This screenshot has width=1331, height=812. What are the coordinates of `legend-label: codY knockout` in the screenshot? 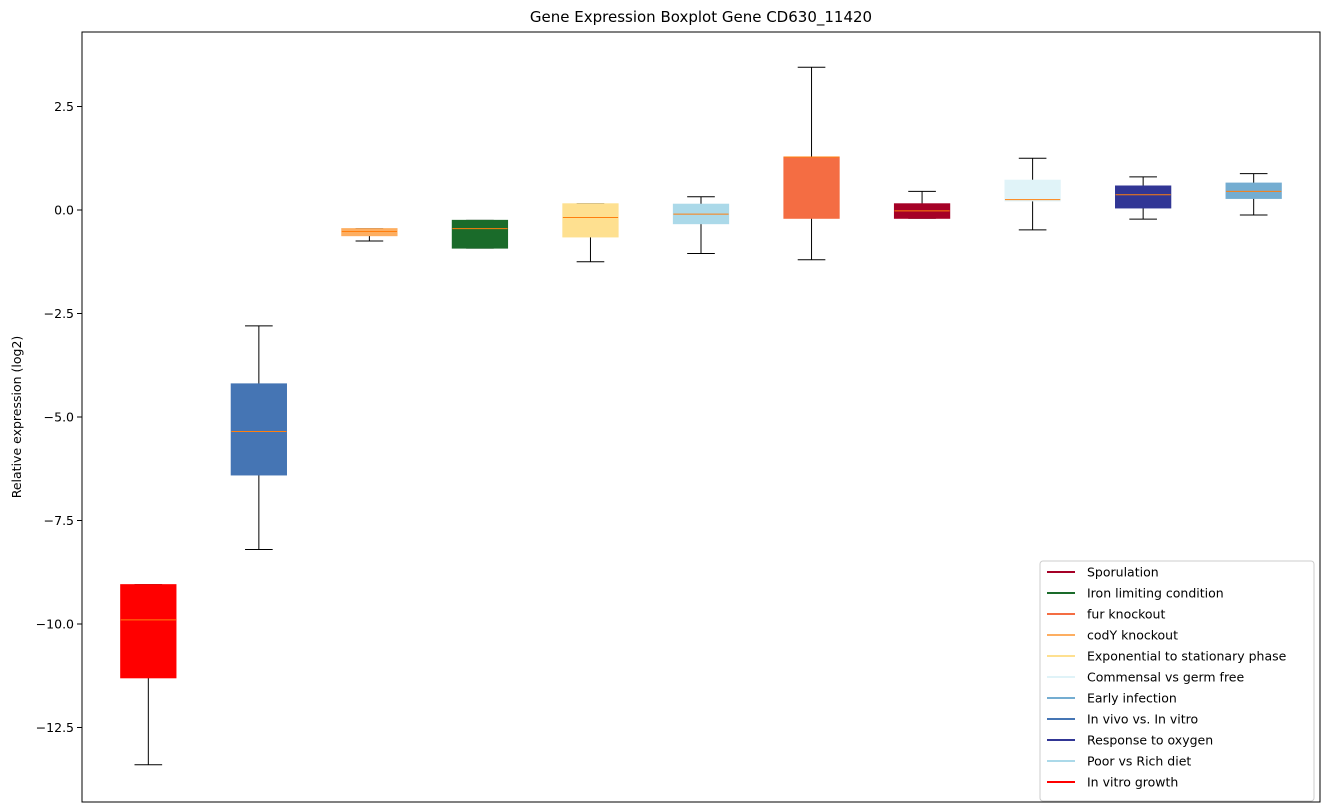 It's located at (1132, 635).